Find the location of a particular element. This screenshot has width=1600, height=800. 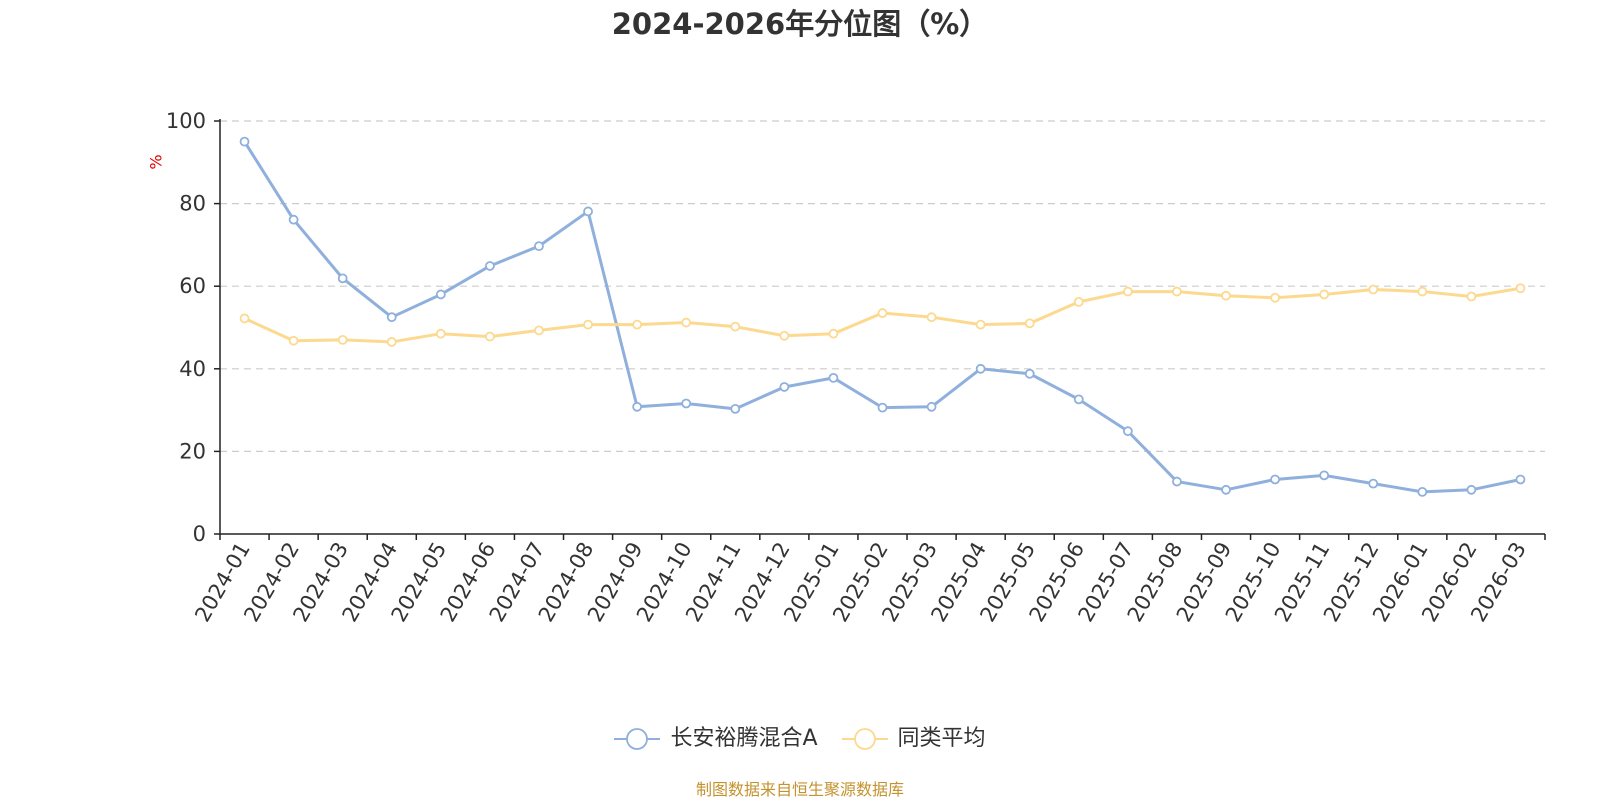

y-tick-label: 0 is located at coordinates (199, 534).